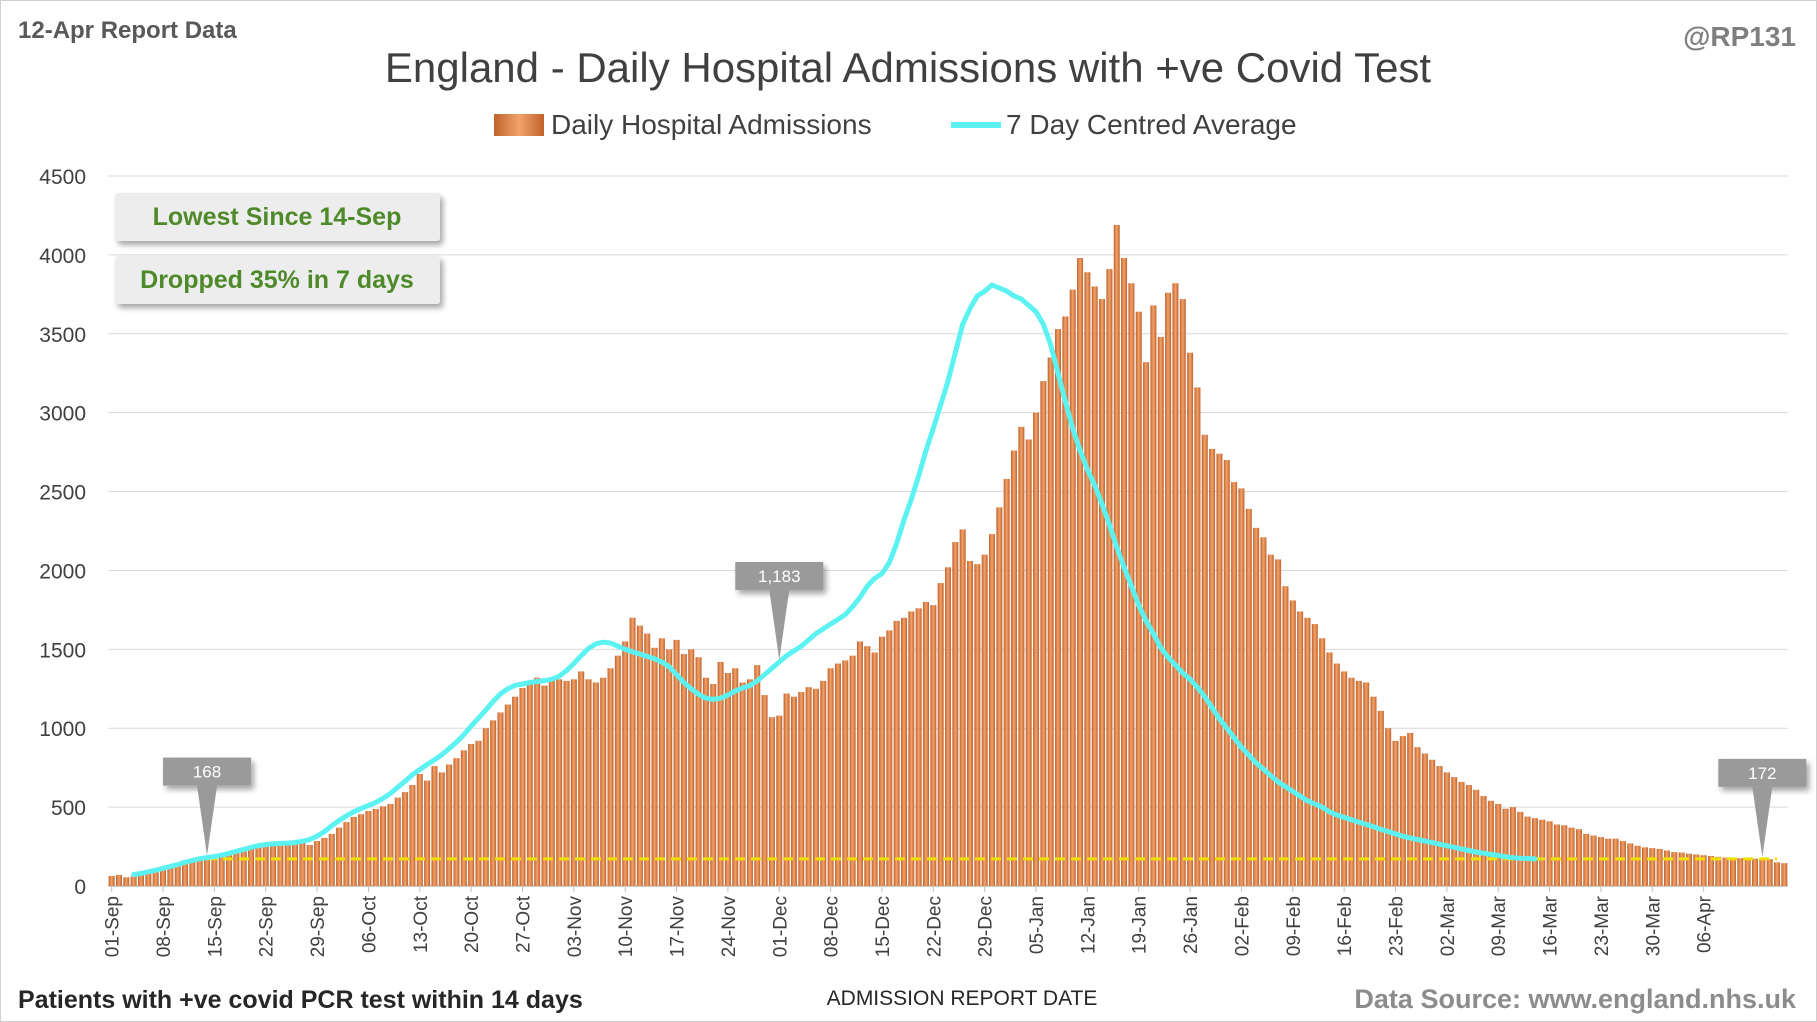 The width and height of the screenshot is (1817, 1022). What do you see at coordinates (523, 924) in the screenshot?
I see `x-tick-label: 27-Oct` at bounding box center [523, 924].